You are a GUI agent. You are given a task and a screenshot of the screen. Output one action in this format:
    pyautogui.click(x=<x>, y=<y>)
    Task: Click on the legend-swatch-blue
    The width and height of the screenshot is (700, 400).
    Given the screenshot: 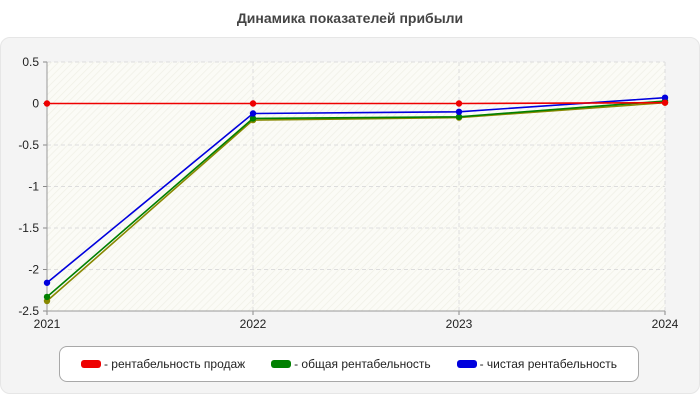 What is the action you would take?
    pyautogui.click(x=466, y=364)
    